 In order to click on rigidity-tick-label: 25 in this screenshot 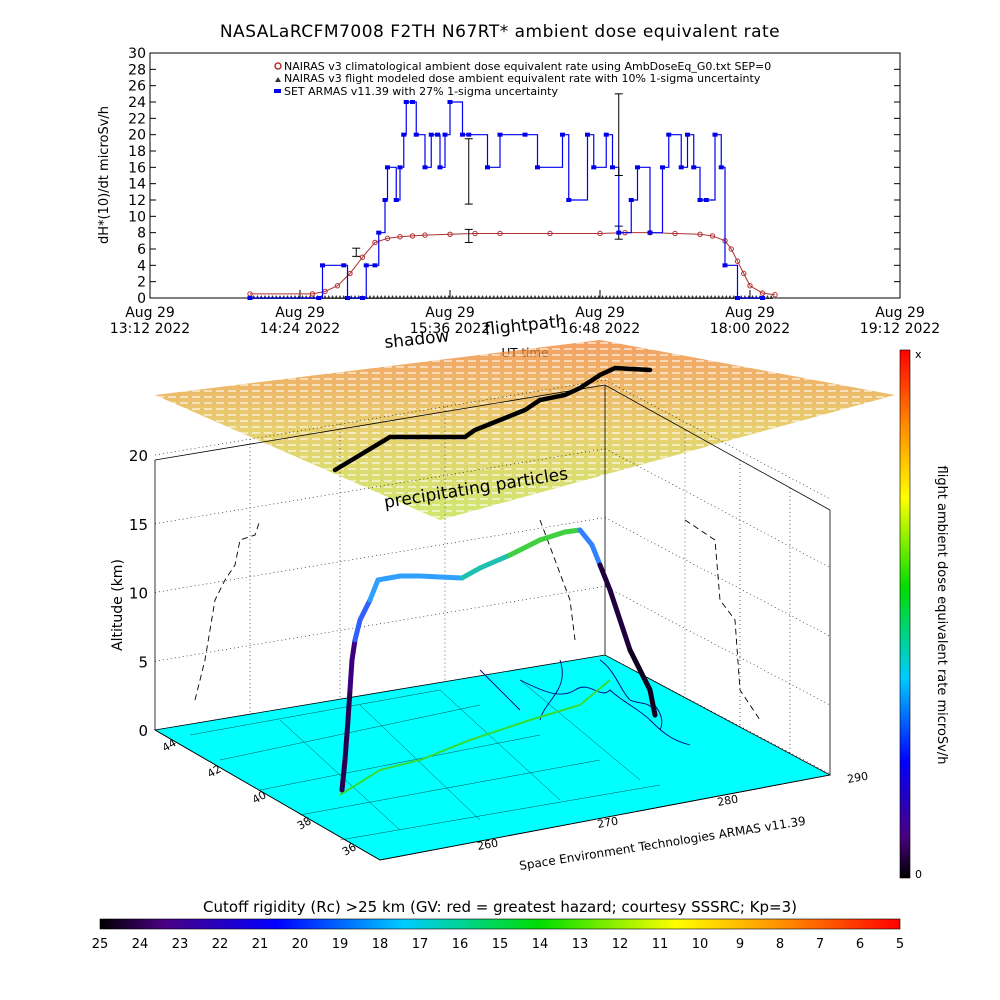, I will do `click(100, 944)`.